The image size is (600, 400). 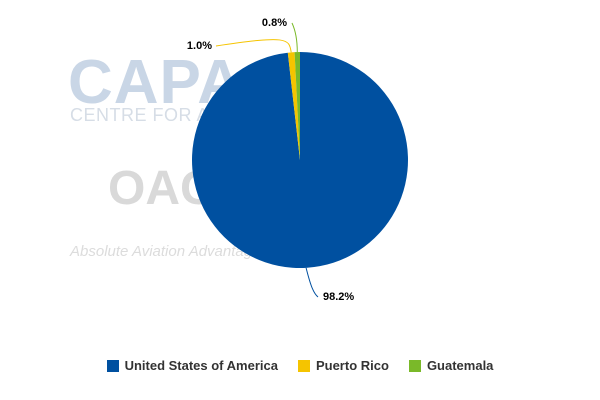 What do you see at coordinates (303, 365) in the screenshot?
I see `legend-swatch-puerto-rico` at bounding box center [303, 365].